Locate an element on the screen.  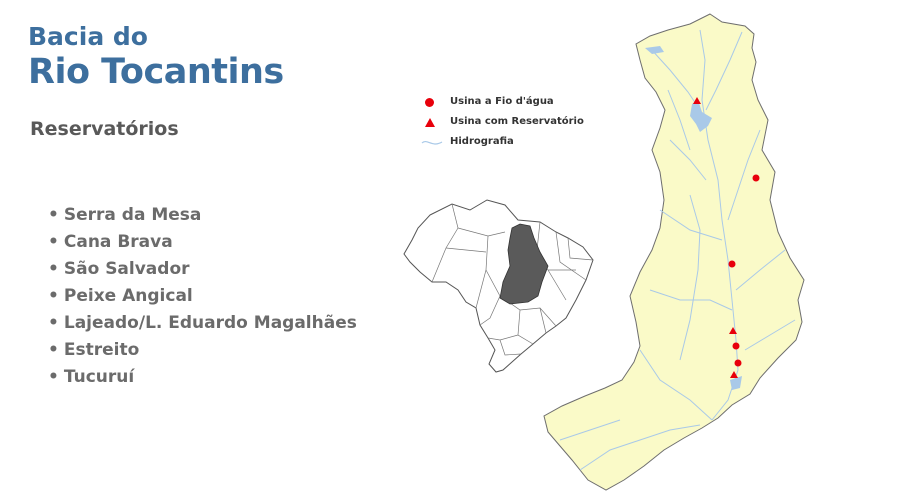
brazil-outline is located at coordinates (498, 286).